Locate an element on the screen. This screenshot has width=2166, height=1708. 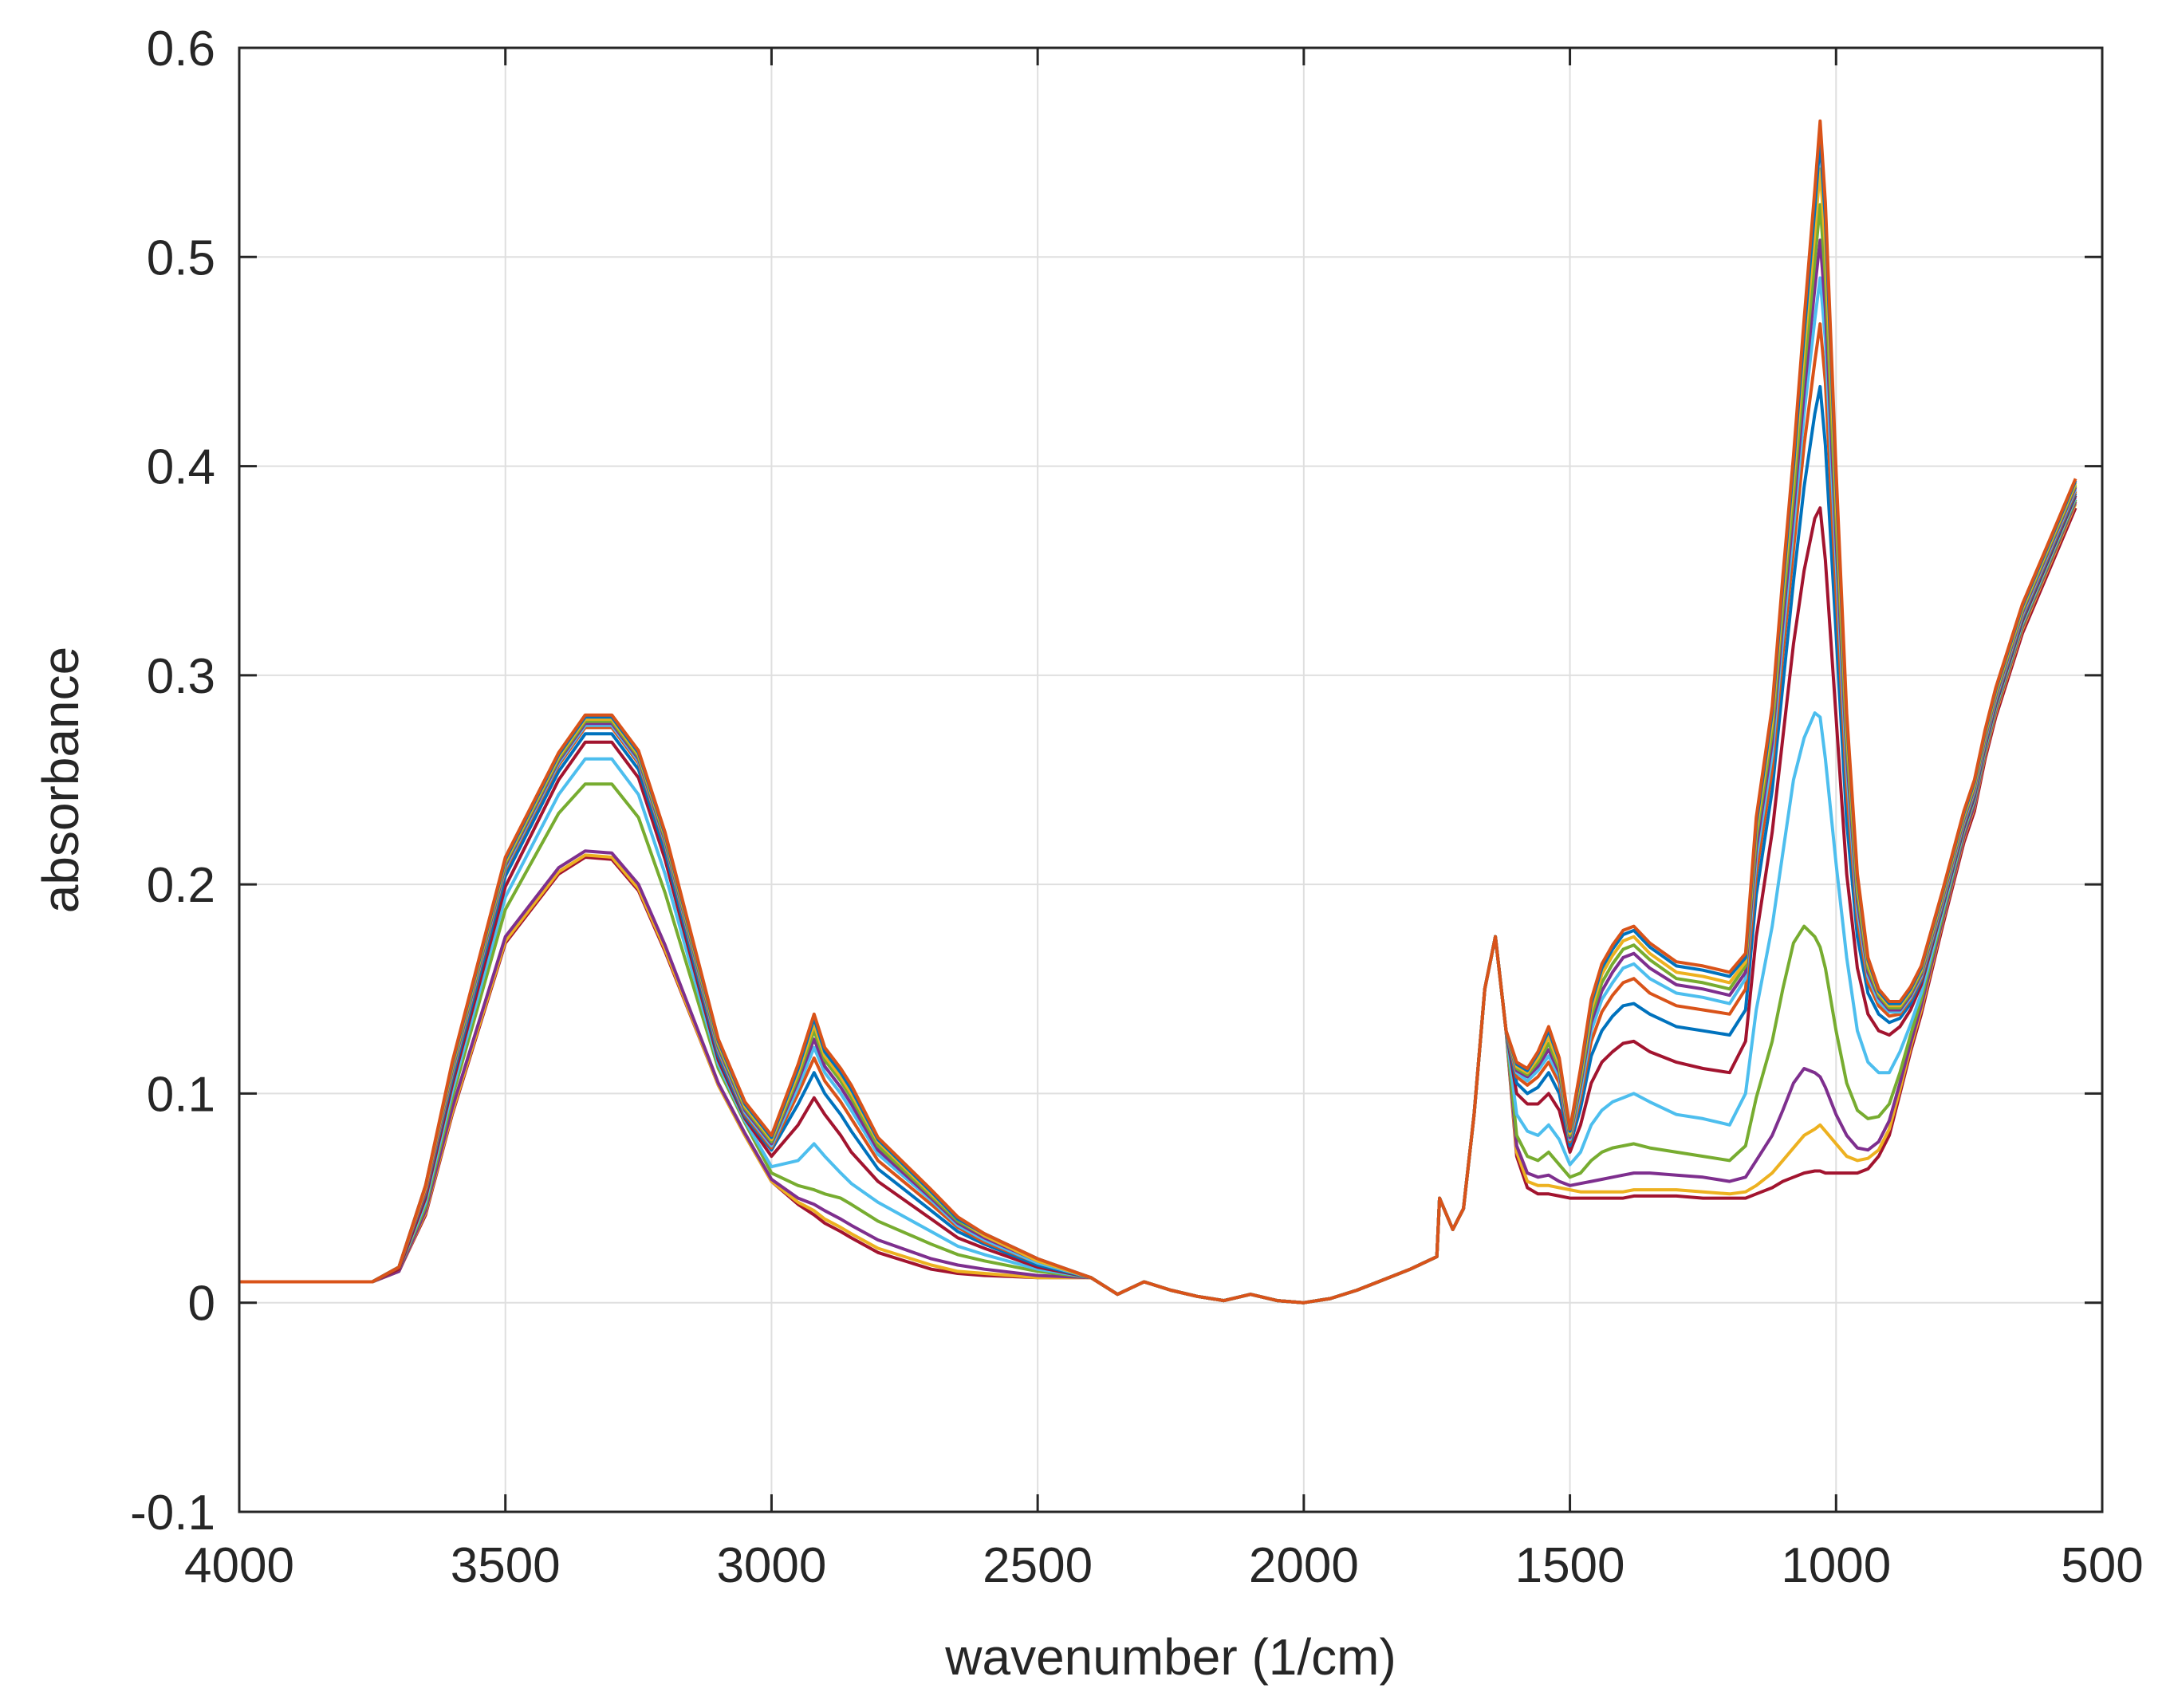
x-axis-label: wavenumber (1/cm) is located at coordinates (1170, 1657).